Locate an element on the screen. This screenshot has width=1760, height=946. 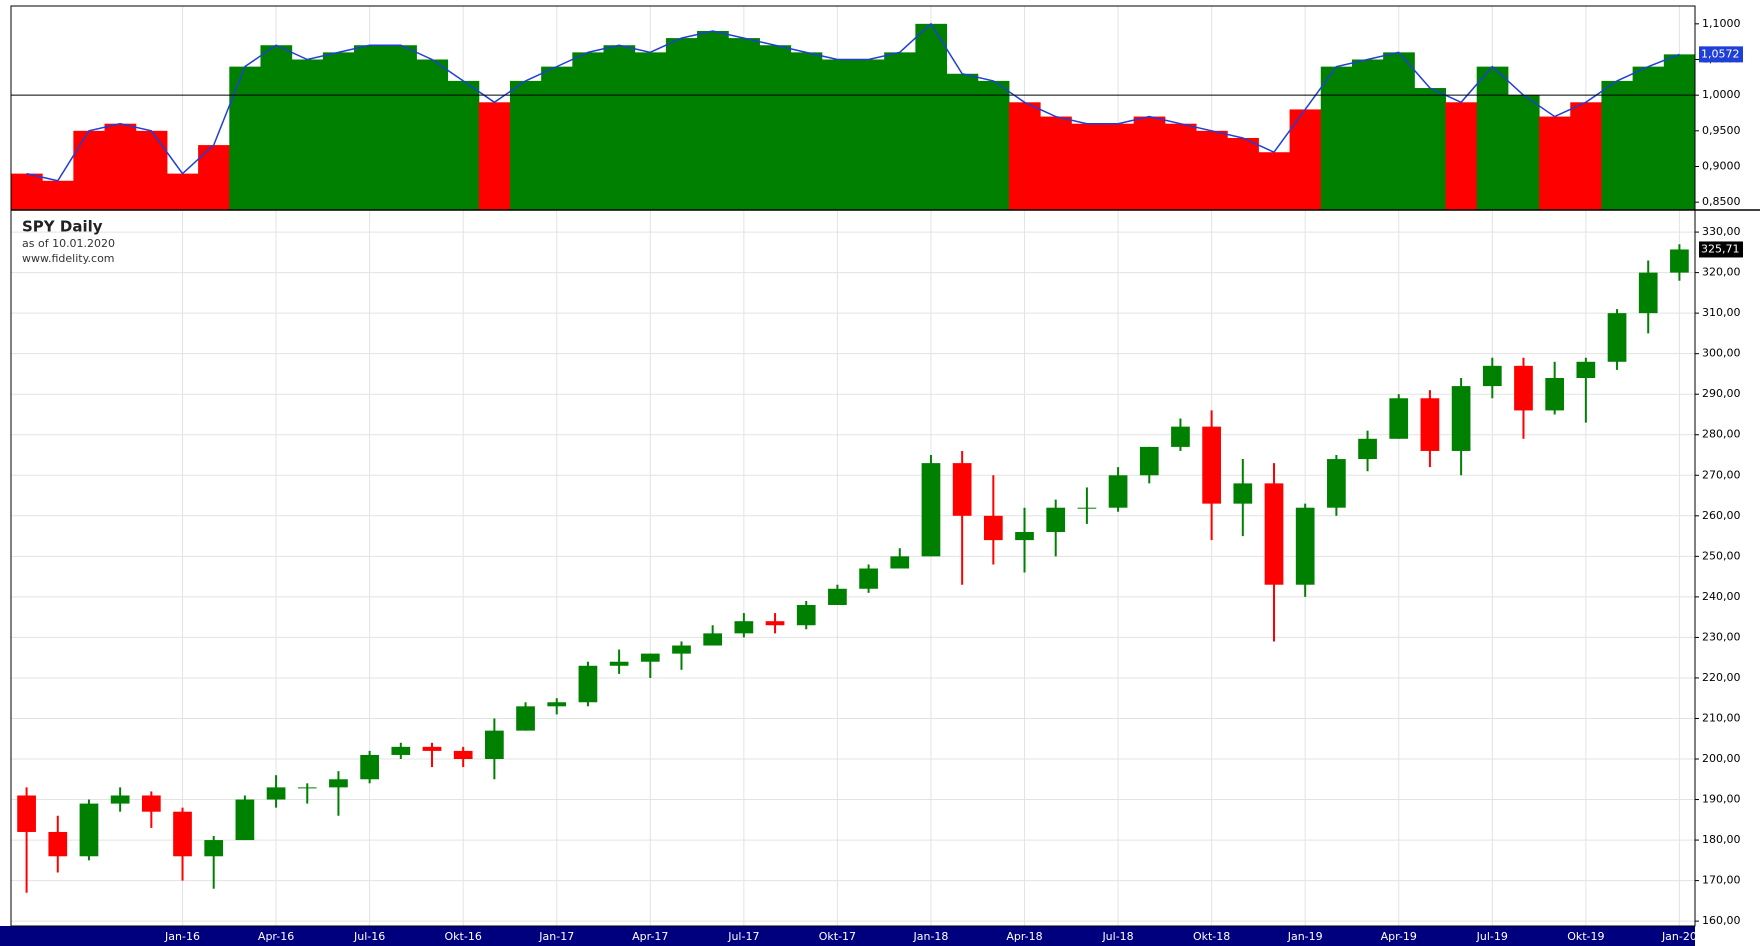
y-tick-label: 0,8500 is located at coordinates (1721, 201).